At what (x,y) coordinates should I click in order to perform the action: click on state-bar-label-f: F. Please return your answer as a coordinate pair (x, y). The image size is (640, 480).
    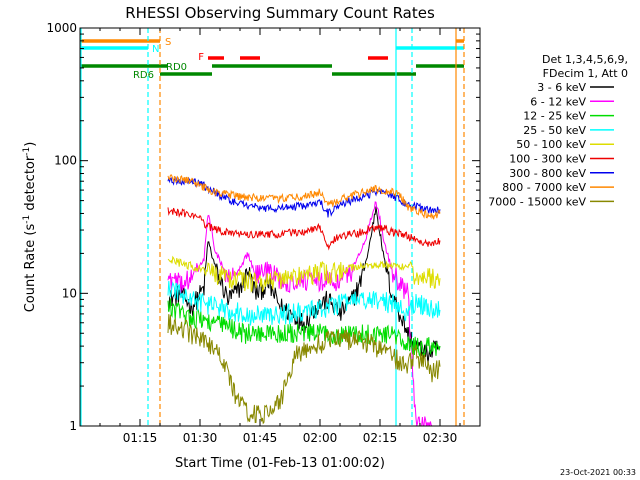
    Looking at the image, I should click on (201, 57).